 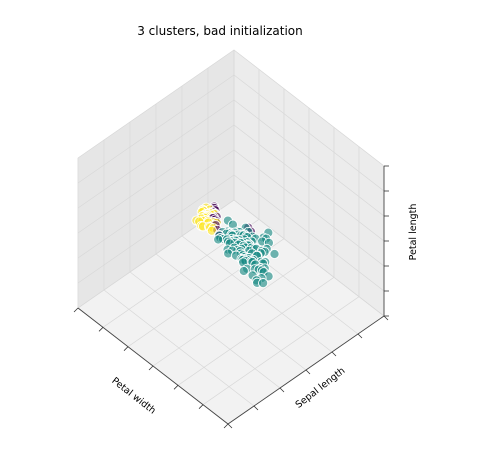 What do you see at coordinates (133, 395) in the screenshot?
I see `x-axis-label: Petal width` at bounding box center [133, 395].